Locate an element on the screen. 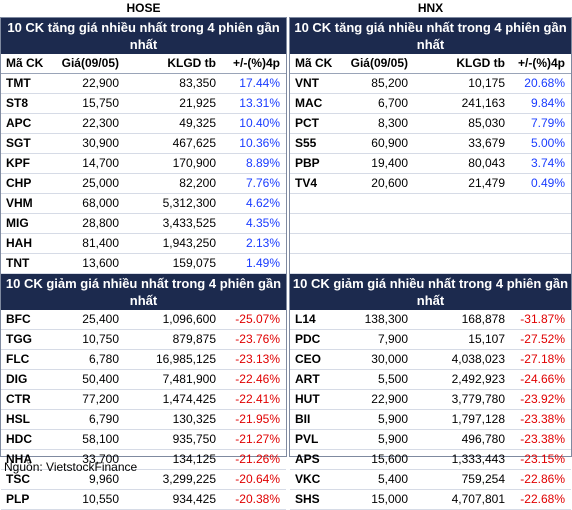  stock-code: SHS is located at coordinates (307, 499).